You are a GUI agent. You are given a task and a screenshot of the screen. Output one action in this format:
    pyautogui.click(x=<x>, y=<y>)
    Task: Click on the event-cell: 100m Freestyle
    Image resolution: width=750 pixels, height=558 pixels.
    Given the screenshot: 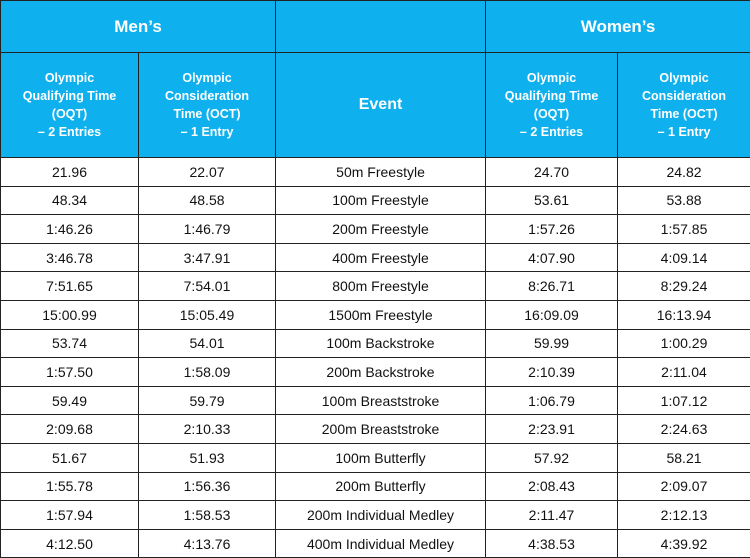 What is the action you would take?
    pyautogui.click(x=381, y=200)
    